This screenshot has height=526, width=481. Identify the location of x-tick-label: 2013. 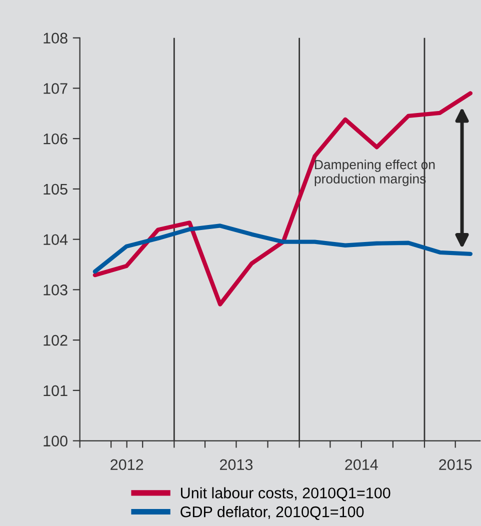
(236, 464).